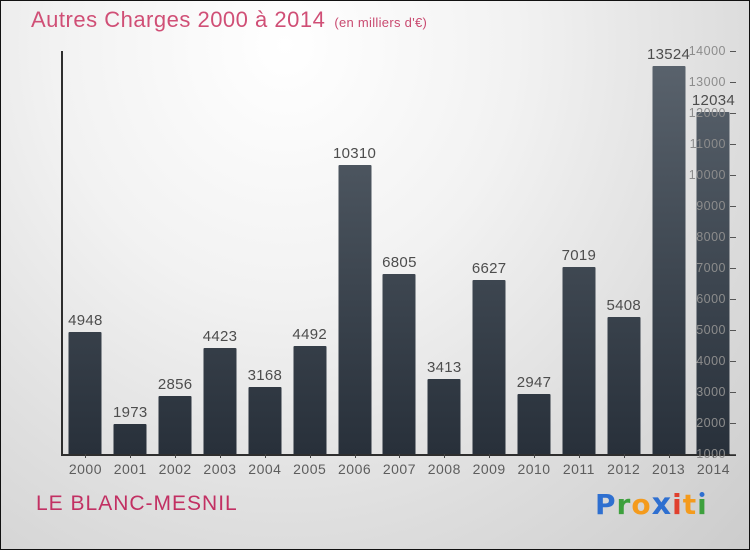 Image resolution: width=750 pixels, height=550 pixels. What do you see at coordinates (220, 469) in the screenshot?
I see `x-axis-category-label: 2003` at bounding box center [220, 469].